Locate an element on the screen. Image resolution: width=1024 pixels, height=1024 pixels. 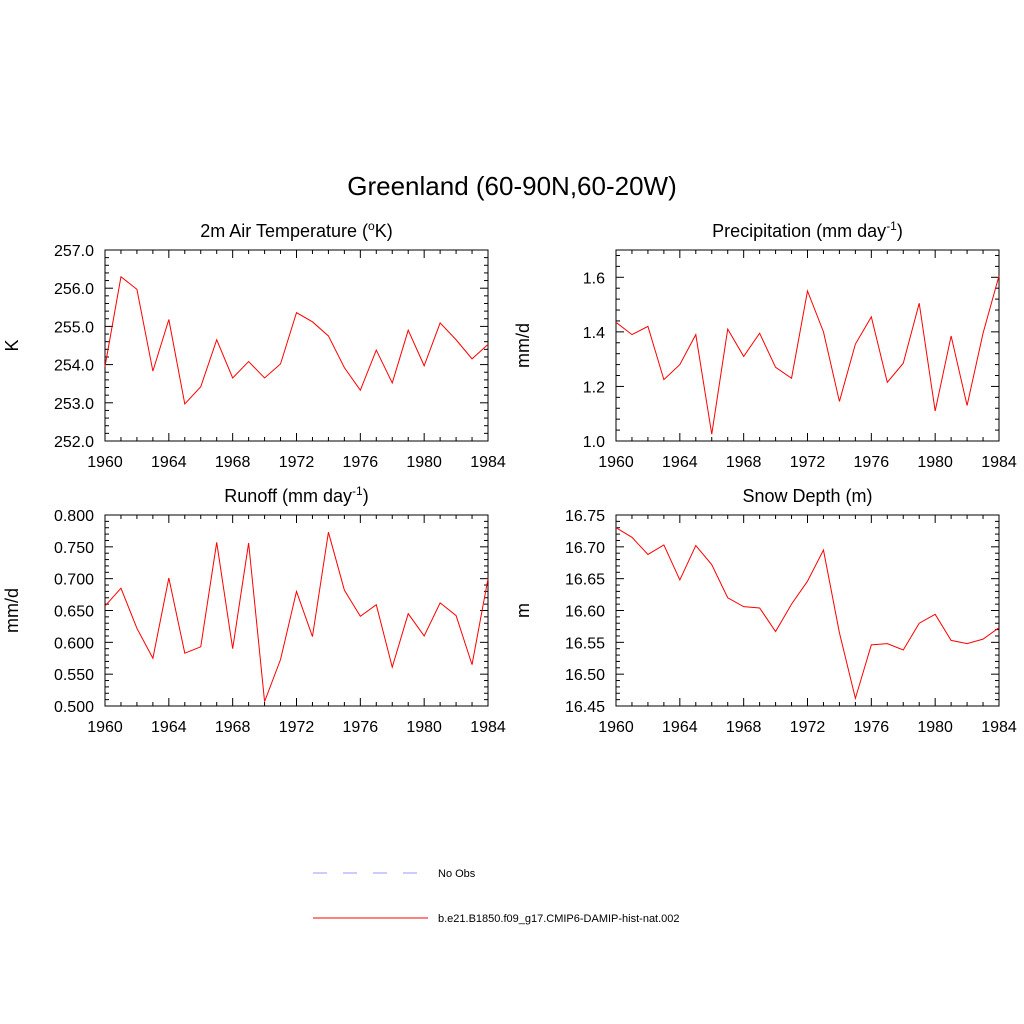
x-tick-label-runoff: 1972 is located at coordinates (297, 727).